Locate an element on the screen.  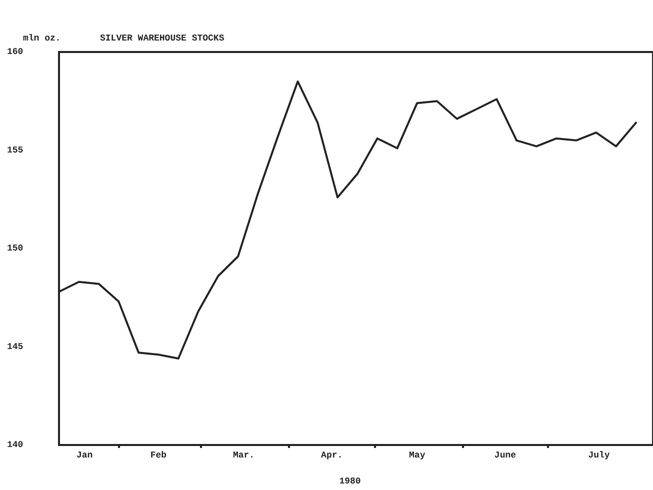
y-tick-label: 145 is located at coordinates (15, 347).